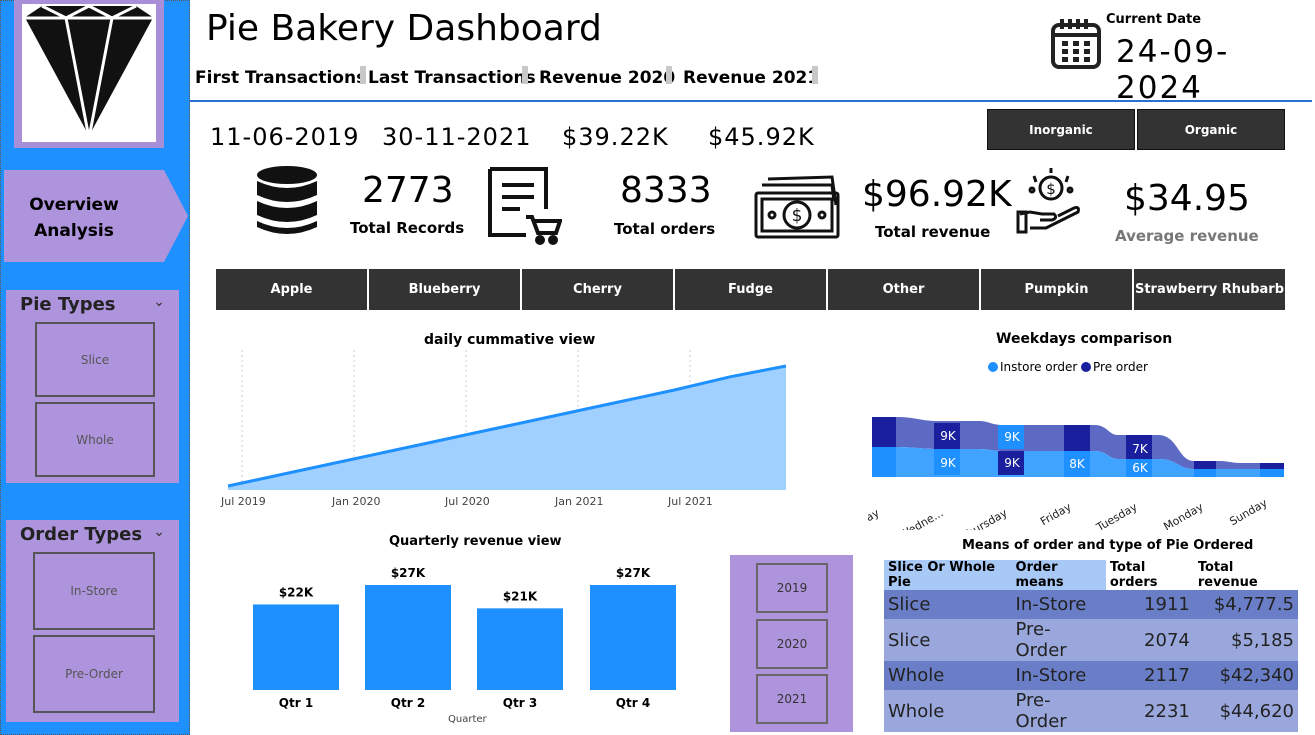 This screenshot has height=735, width=1315. I want to click on first-transaction-value: 11-06-2019, so click(285, 137).